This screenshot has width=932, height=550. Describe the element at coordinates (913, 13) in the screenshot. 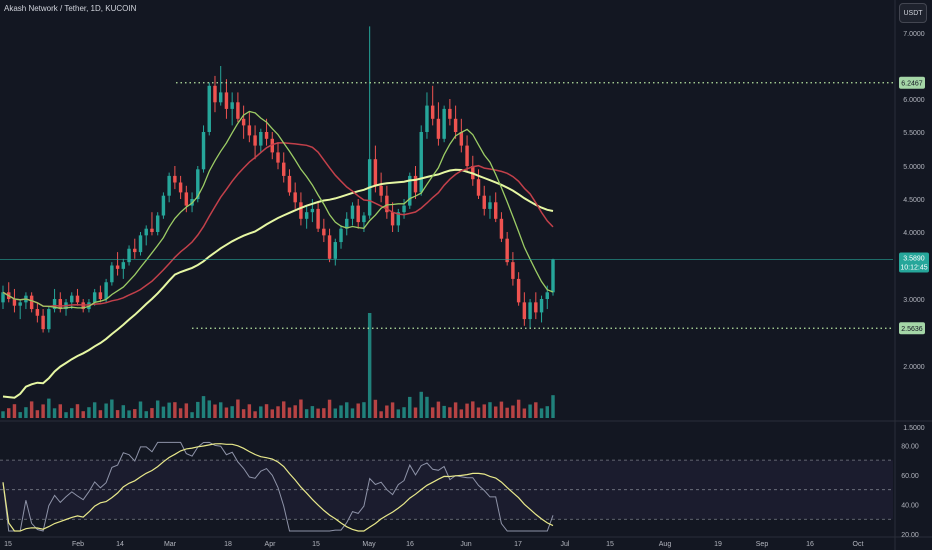

I see `currency-button: USDT` at that location.